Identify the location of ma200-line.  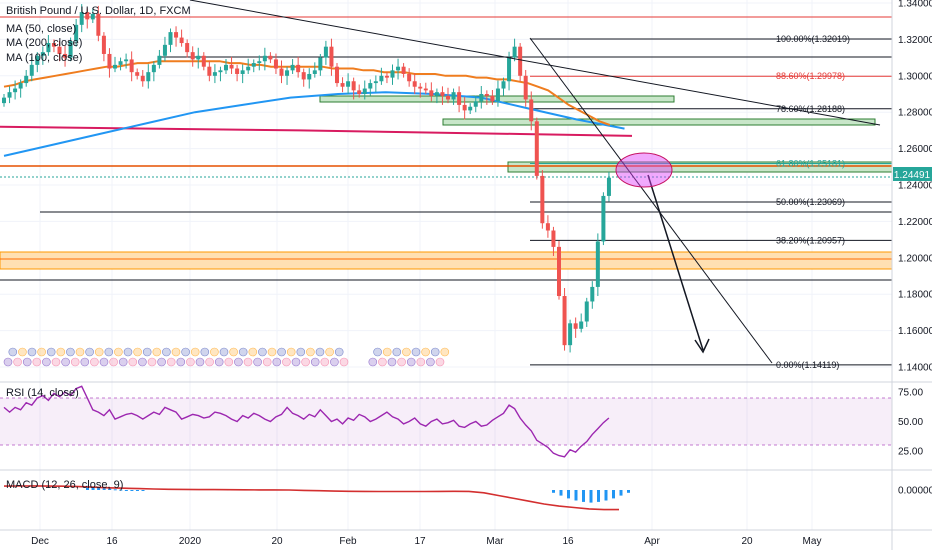
(314, 124).